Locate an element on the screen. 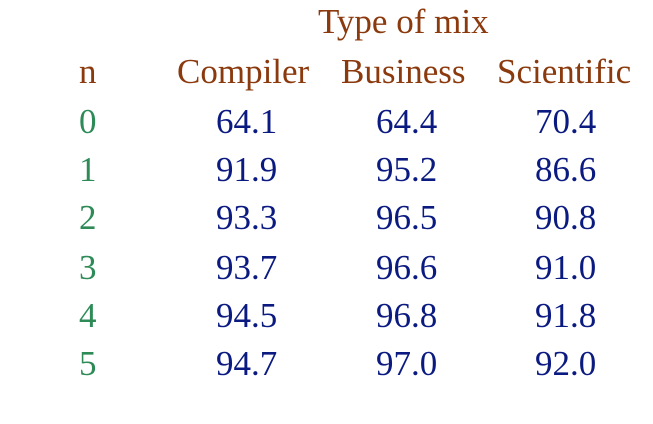  header-n: n is located at coordinates (88, 71).